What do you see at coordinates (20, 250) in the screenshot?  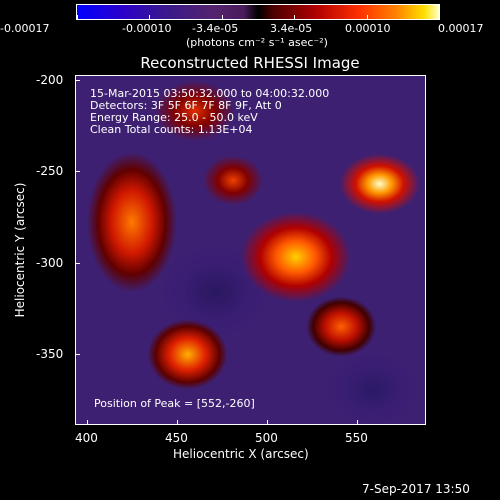 I see `y-axis-title: Heliocentric Y (arcsec)` at bounding box center [20, 250].